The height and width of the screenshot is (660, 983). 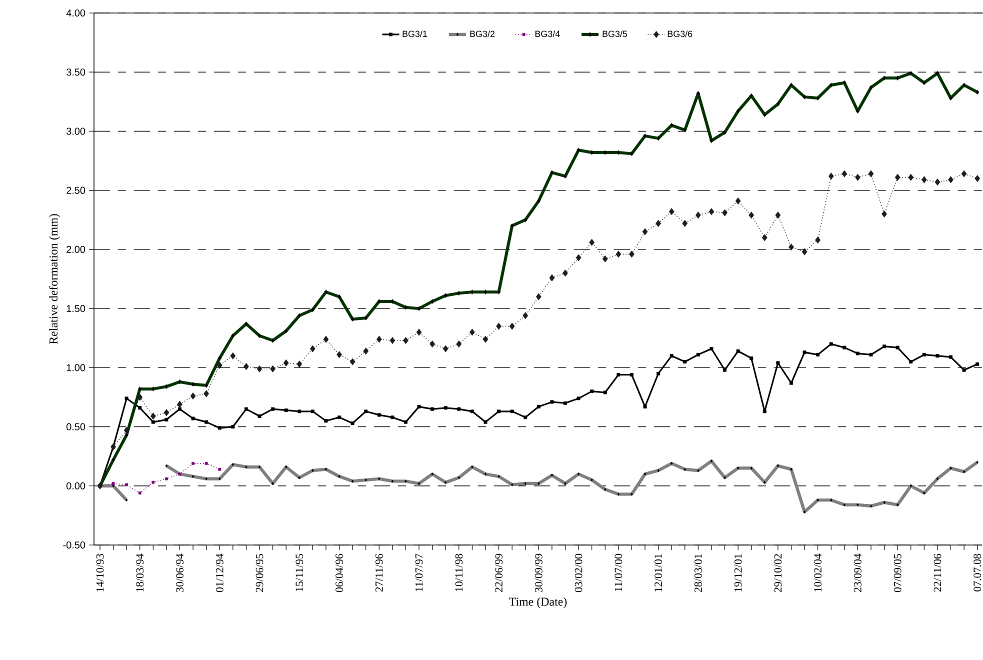 What do you see at coordinates (414, 34) in the screenshot?
I see `legend-label: BG3/1` at bounding box center [414, 34].